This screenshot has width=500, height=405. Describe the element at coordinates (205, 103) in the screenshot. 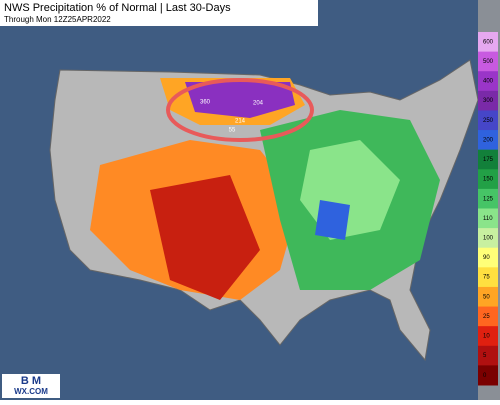

I see `map-value-label: 360` at that location.